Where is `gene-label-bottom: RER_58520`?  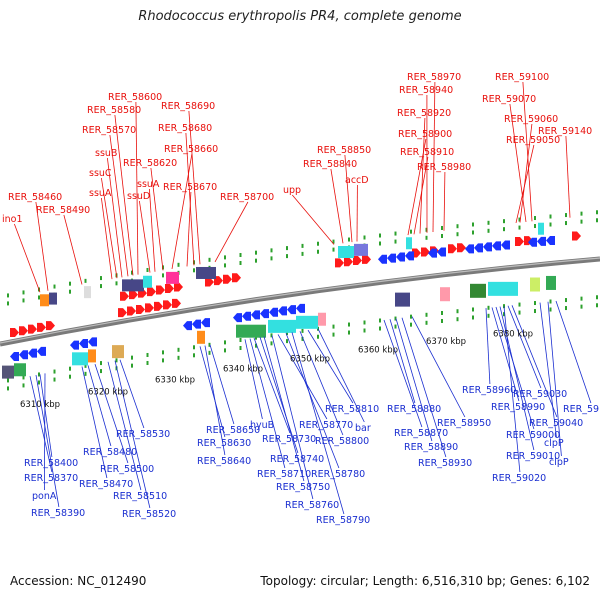 gene-label-bottom: RER_58520 is located at coordinates (149, 514).